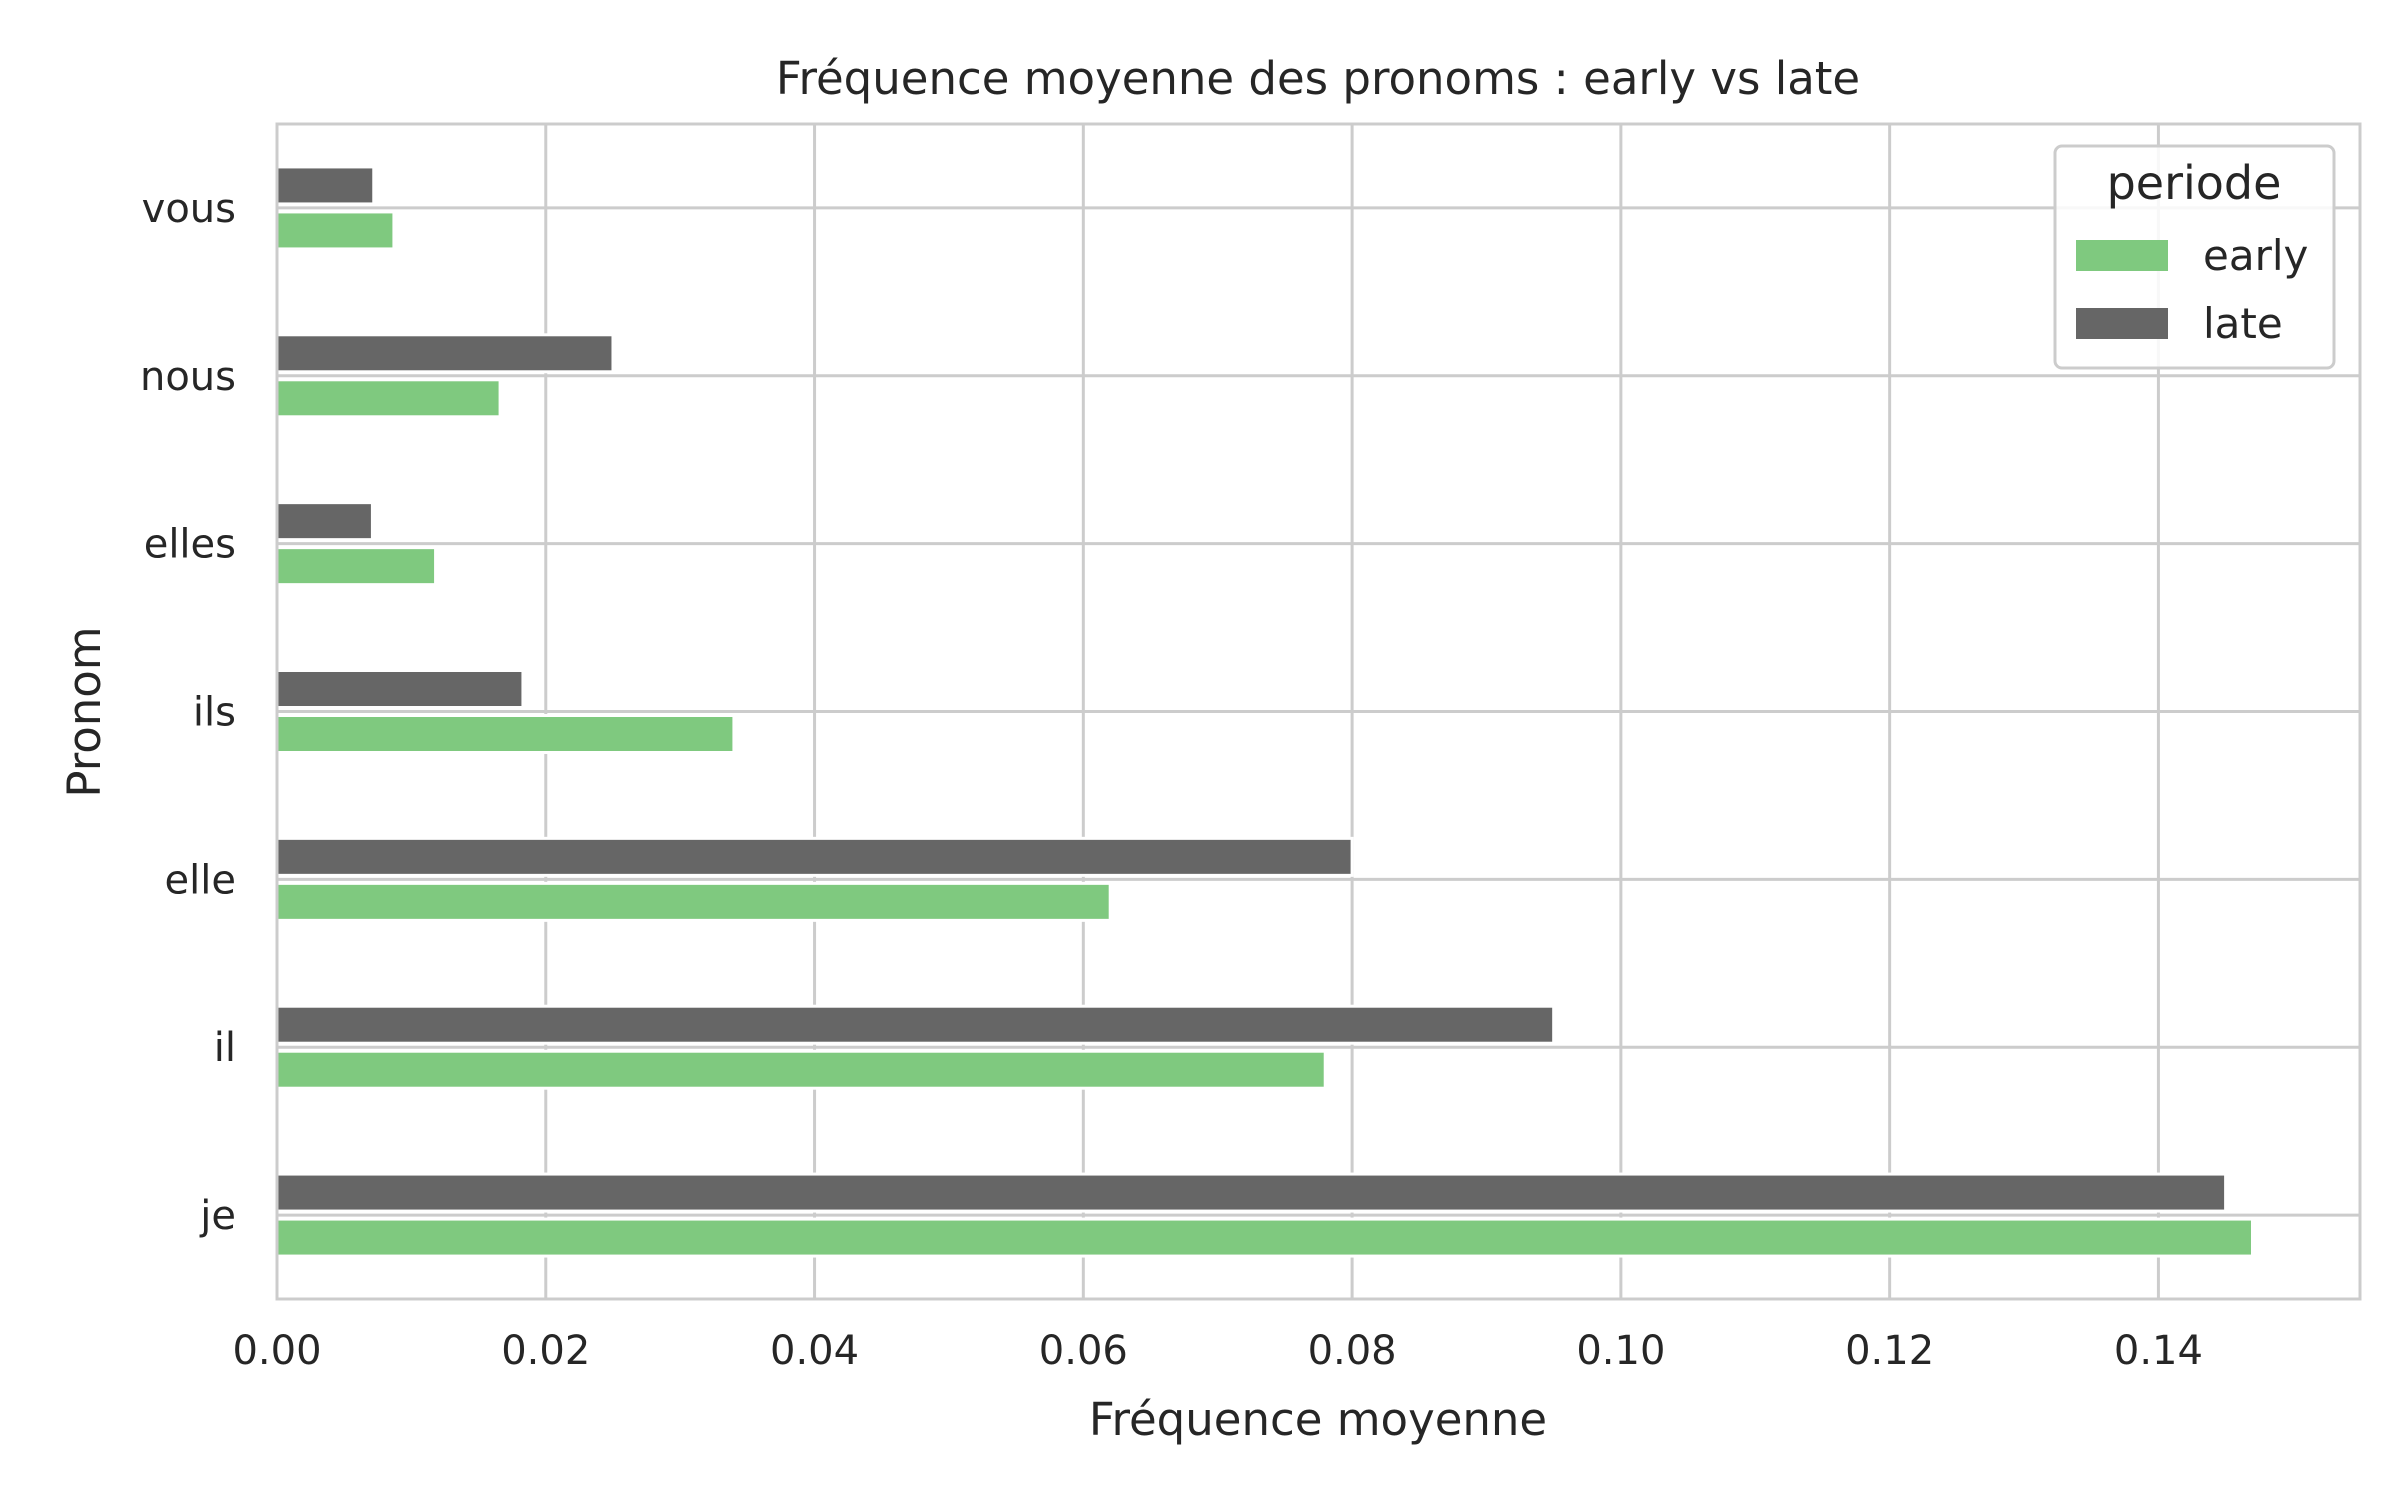  What do you see at coordinates (200, 880) in the screenshot?
I see `y-tick-label: elle` at bounding box center [200, 880].